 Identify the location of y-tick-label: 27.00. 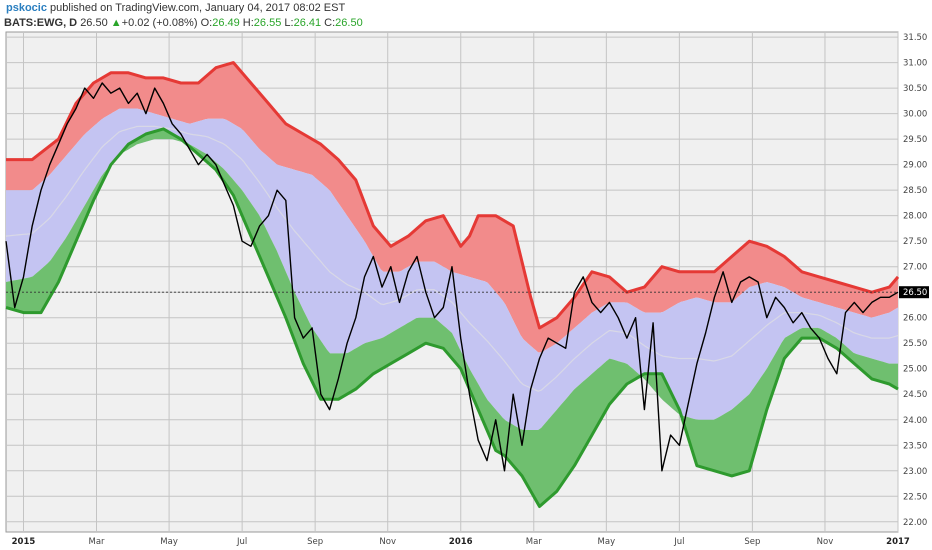
(915, 268).